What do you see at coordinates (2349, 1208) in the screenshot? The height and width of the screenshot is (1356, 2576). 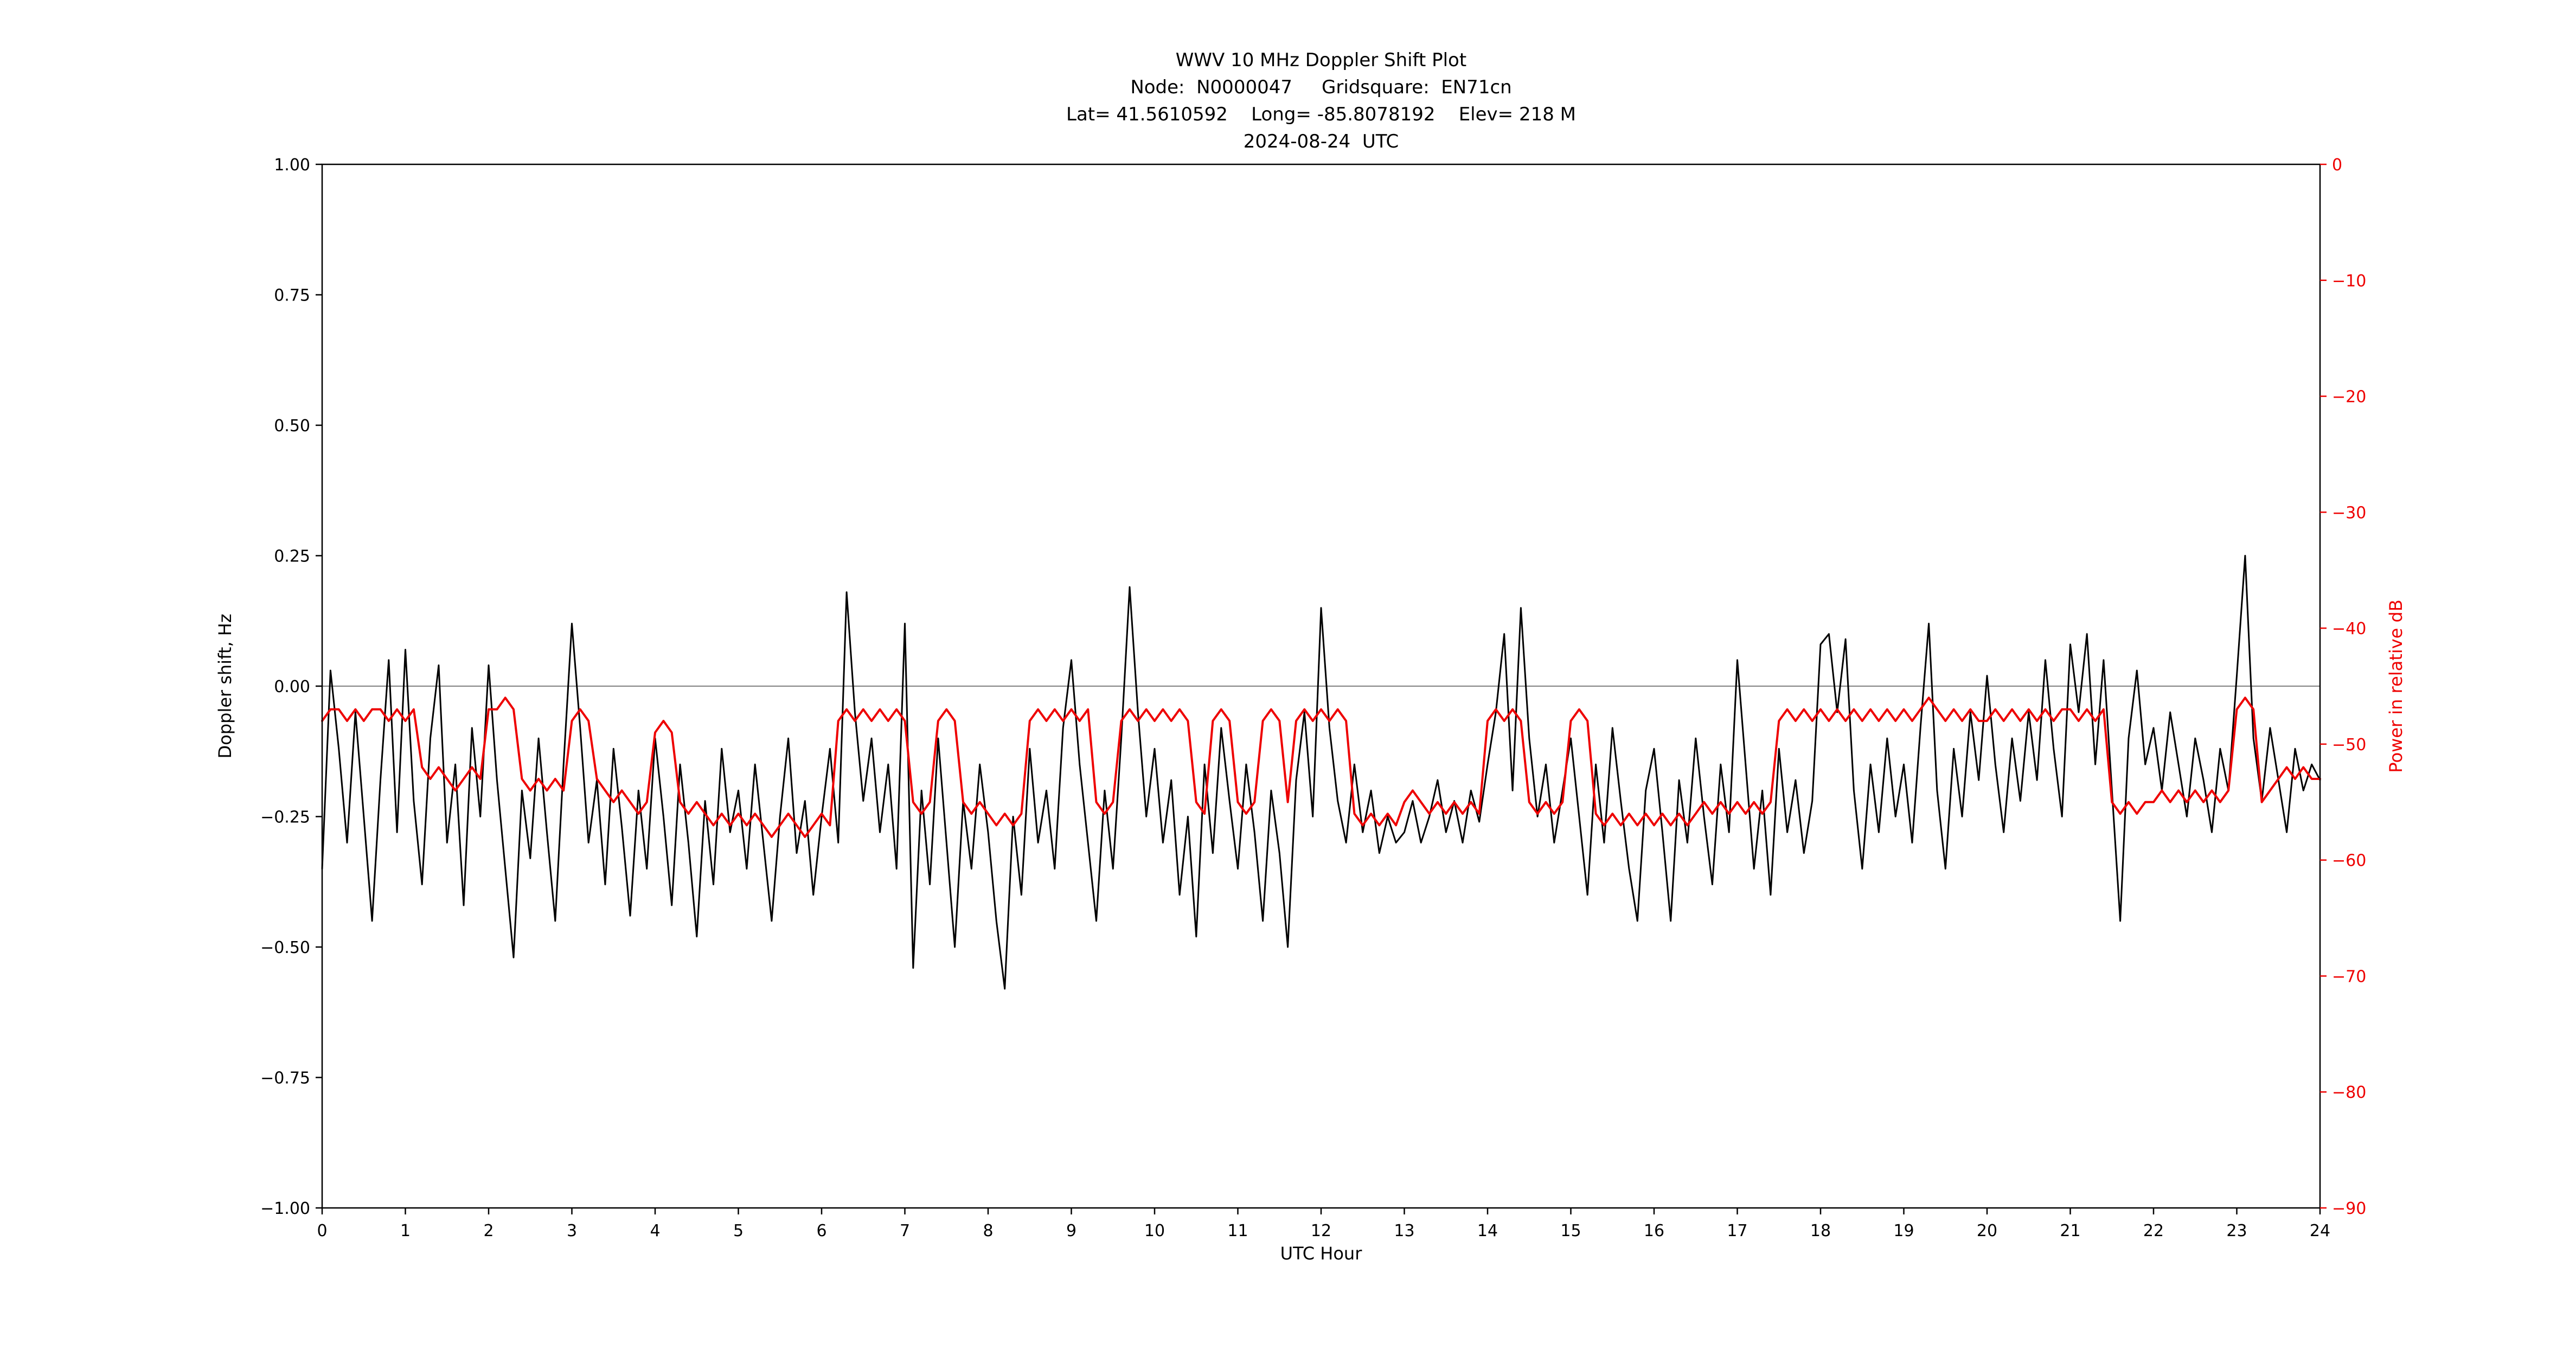 I see `y-right-tick-label: −90` at bounding box center [2349, 1208].